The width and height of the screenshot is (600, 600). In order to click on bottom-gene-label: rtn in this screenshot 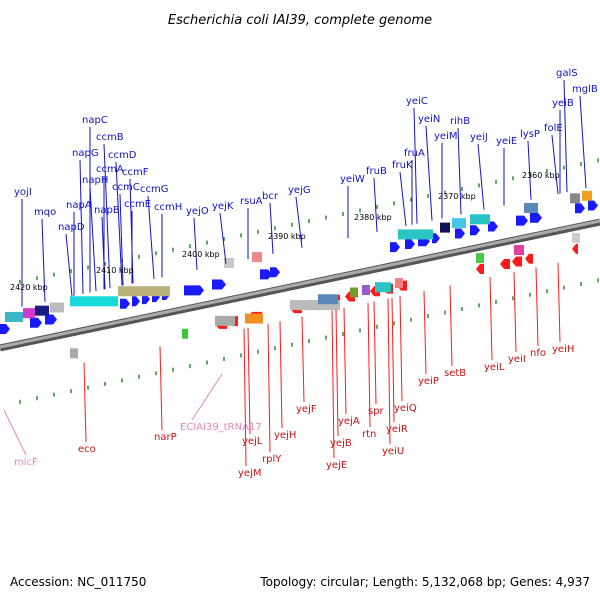, I will do `click(369, 434)`.